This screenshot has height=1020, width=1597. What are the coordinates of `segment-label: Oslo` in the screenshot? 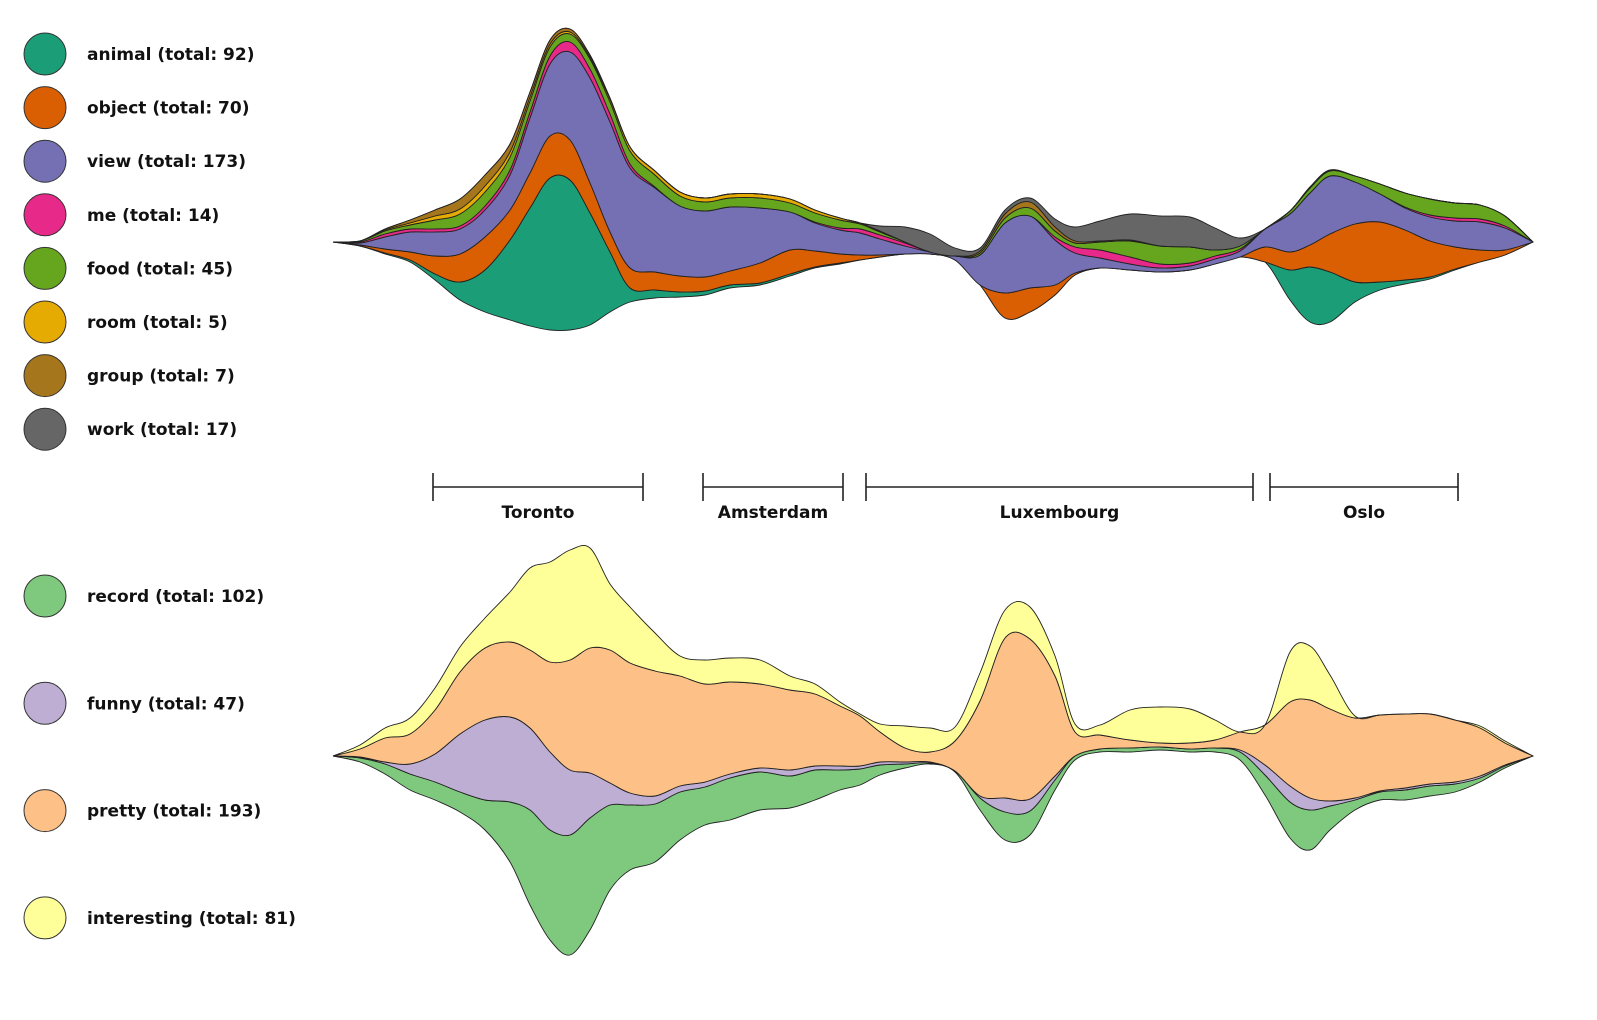 It's located at (1364, 513).